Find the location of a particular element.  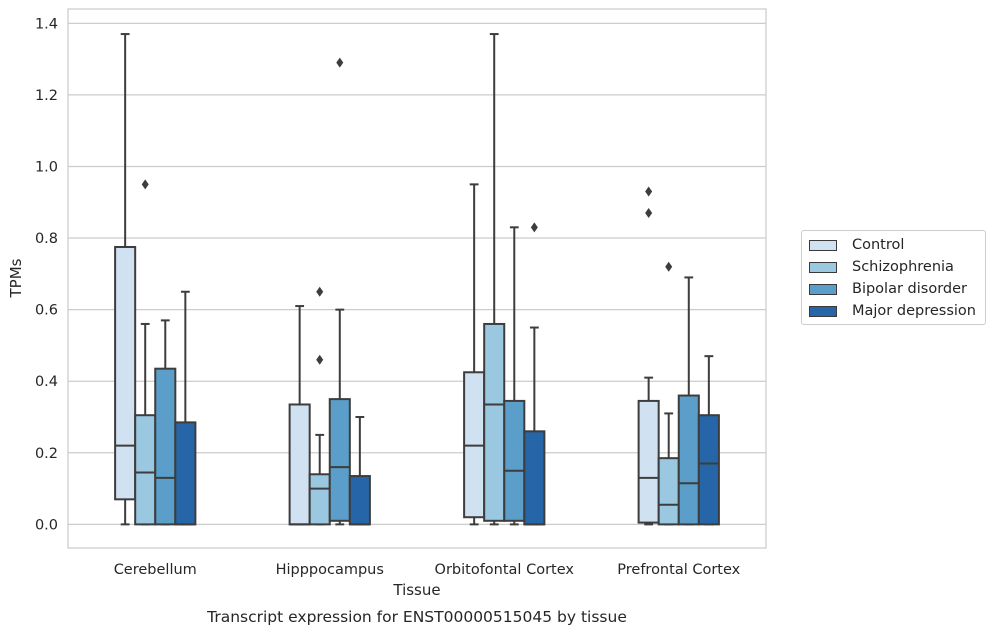

y-tick-label: 0.2 is located at coordinates (46, 454).